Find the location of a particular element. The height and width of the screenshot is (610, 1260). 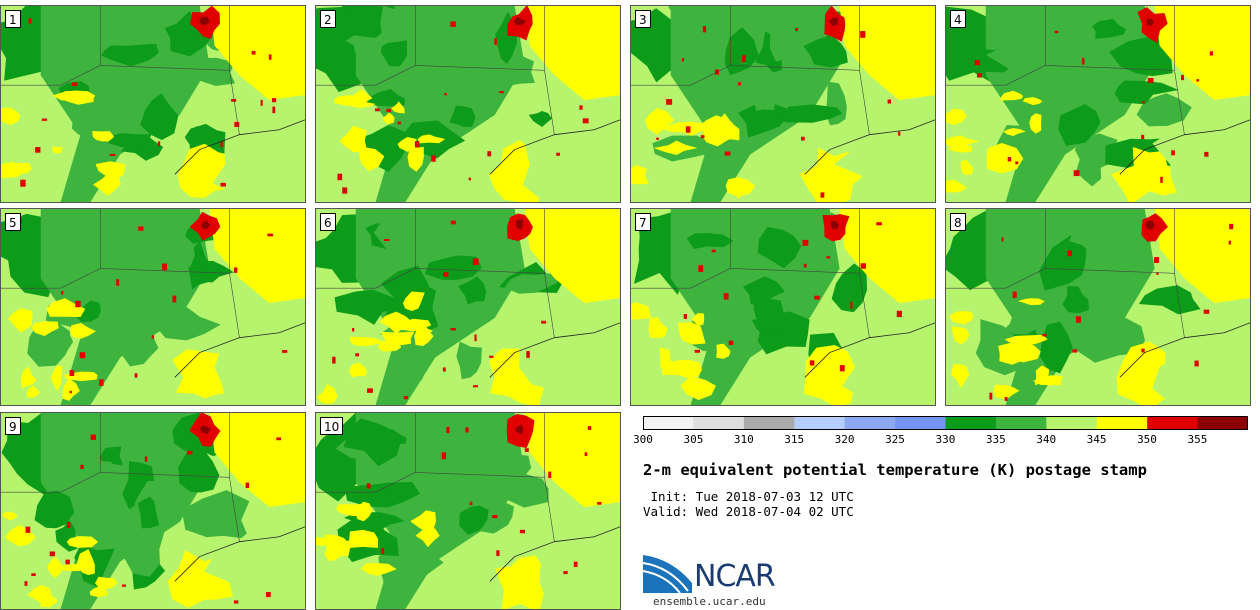

ensemble-member-panel: 4 is located at coordinates (1098, 104).